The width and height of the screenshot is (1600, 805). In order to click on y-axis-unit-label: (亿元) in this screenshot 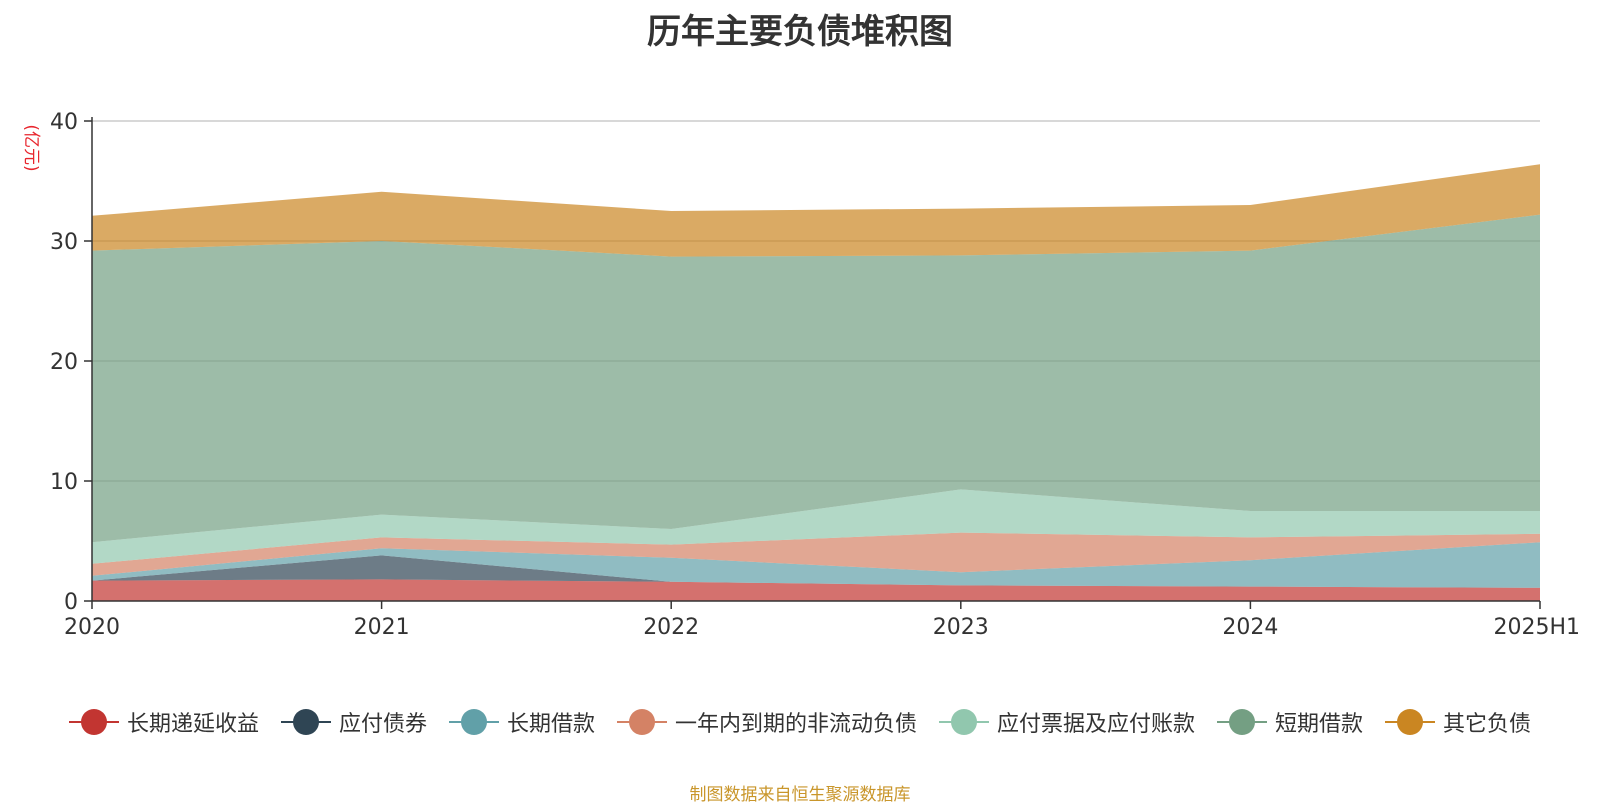, I will do `click(31, 147)`.